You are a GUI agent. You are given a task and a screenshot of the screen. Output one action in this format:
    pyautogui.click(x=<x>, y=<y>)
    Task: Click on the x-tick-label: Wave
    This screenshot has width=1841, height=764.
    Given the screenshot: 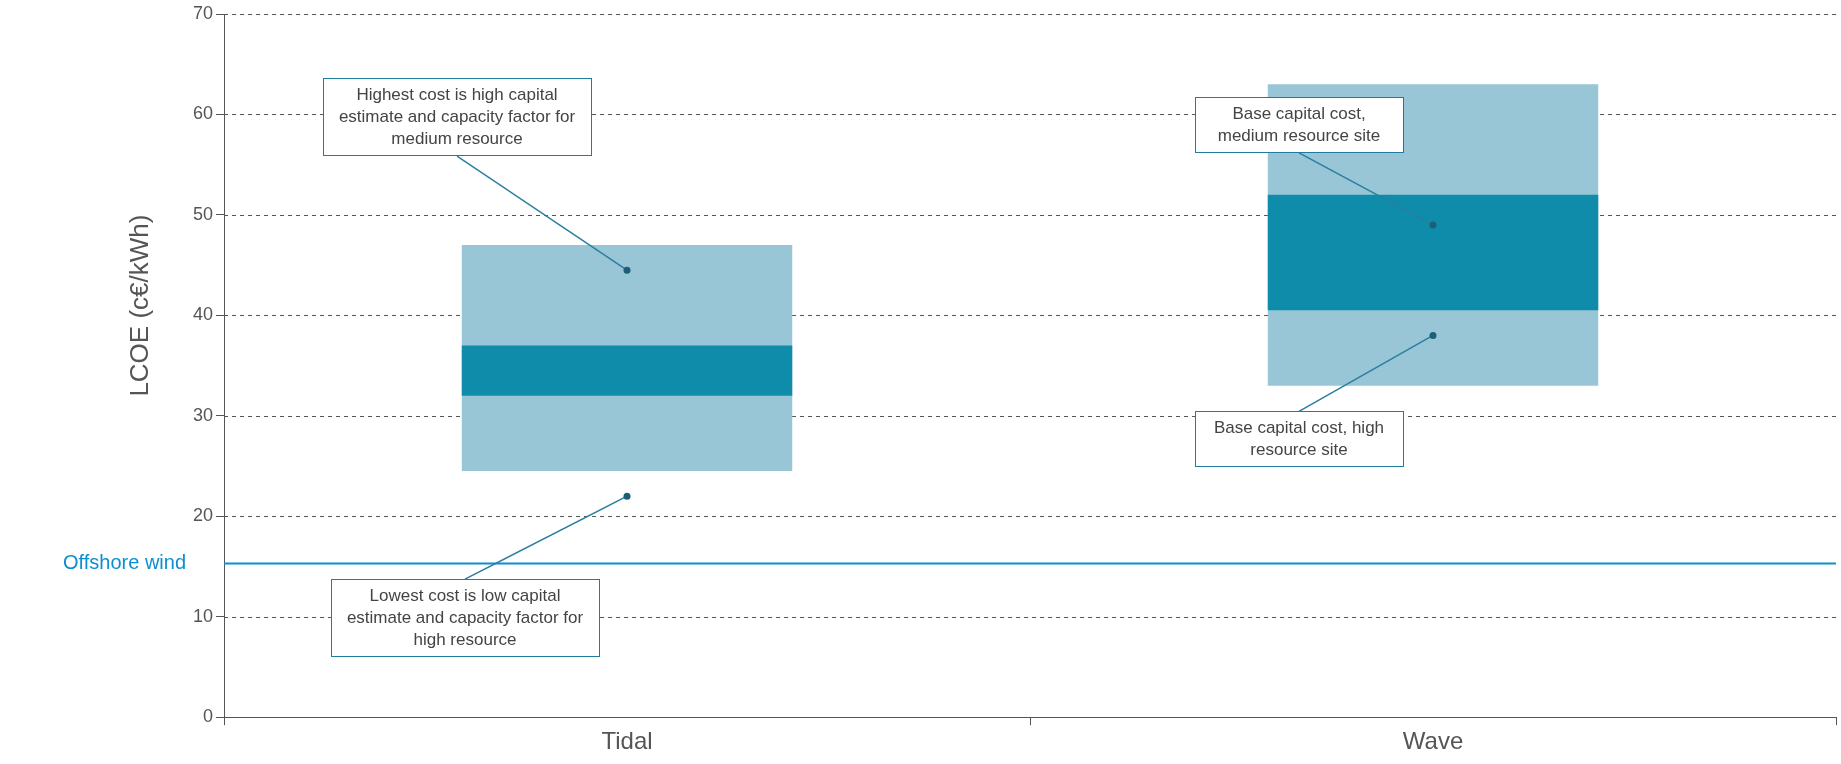 What is the action you would take?
    pyautogui.click(x=1433, y=741)
    